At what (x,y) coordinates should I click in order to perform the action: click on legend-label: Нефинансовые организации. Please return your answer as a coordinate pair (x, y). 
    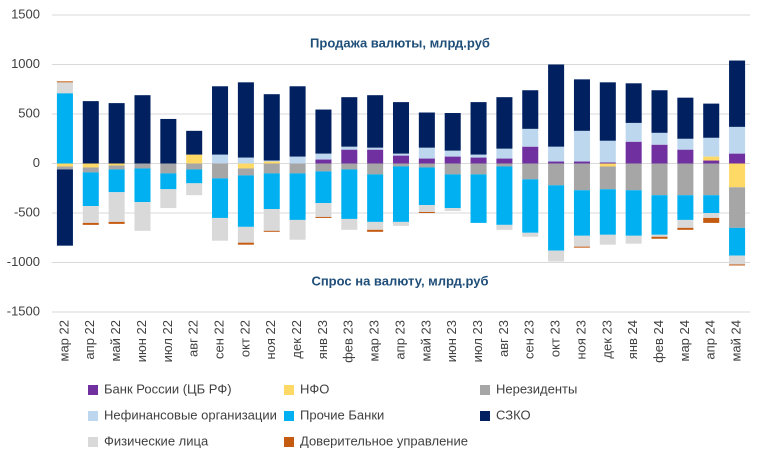
    Looking at the image, I should click on (190, 414).